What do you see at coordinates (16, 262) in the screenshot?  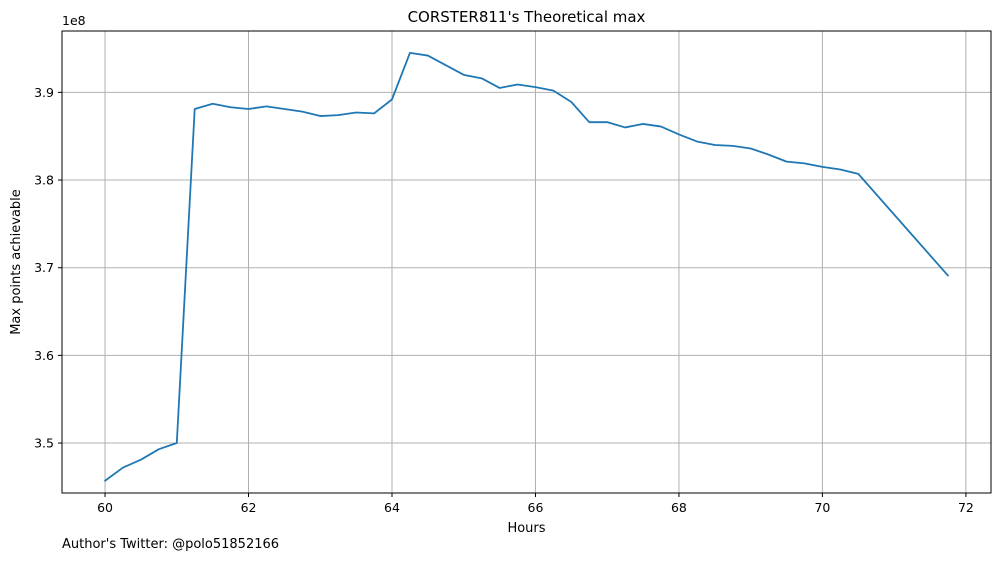 I see `y-axis-label: Max points achievable` at bounding box center [16, 262].